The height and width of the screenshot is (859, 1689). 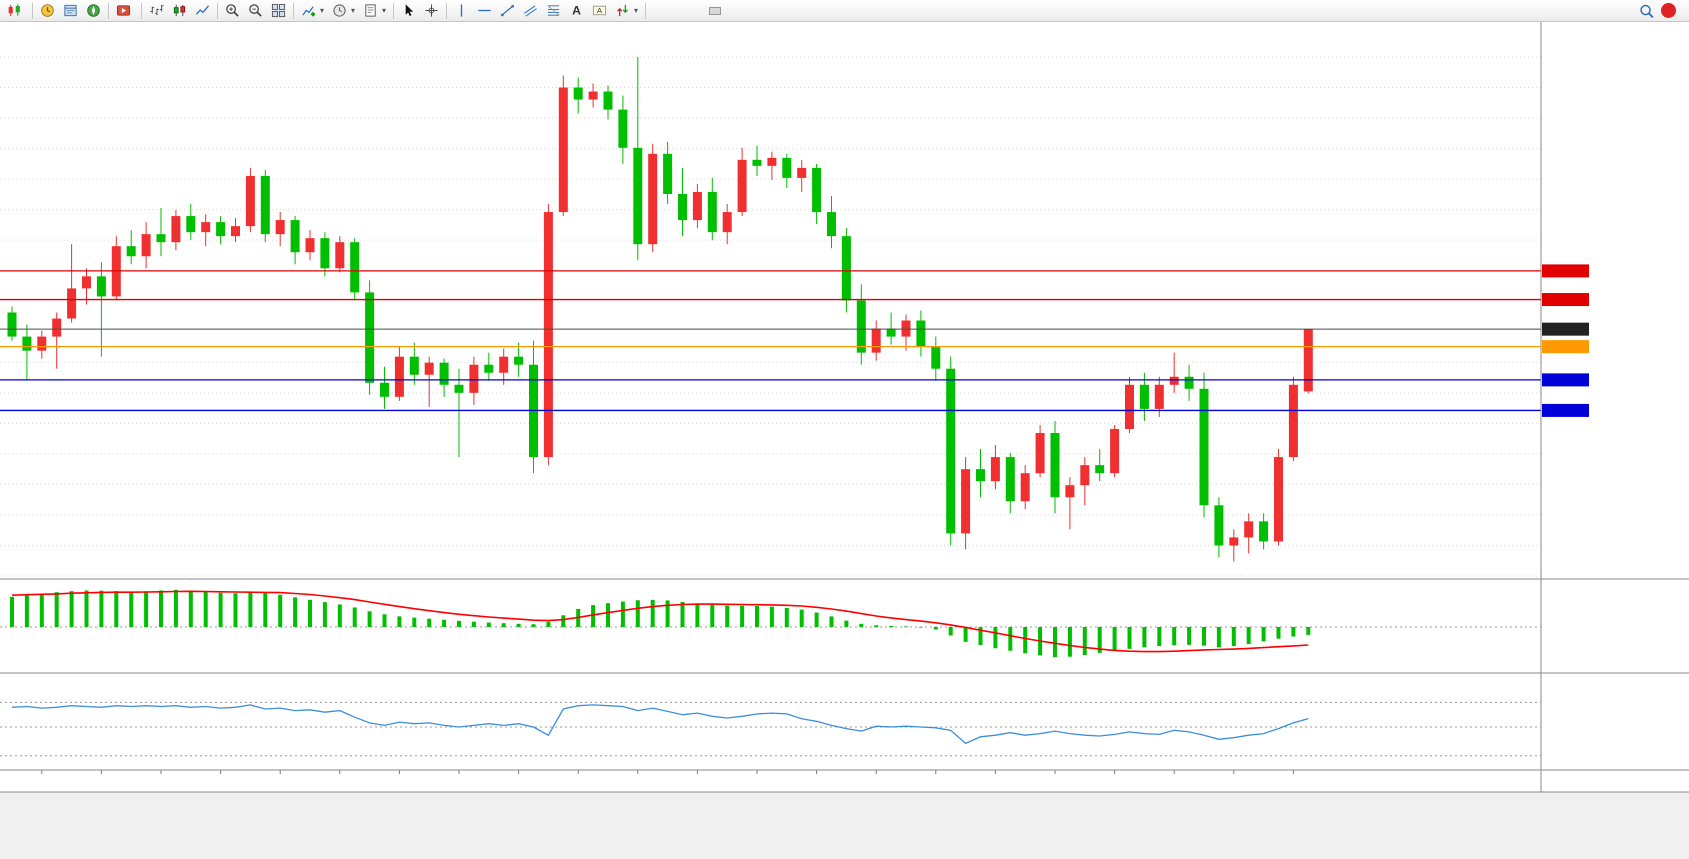 I want to click on price-tag, so click(x=1565, y=300).